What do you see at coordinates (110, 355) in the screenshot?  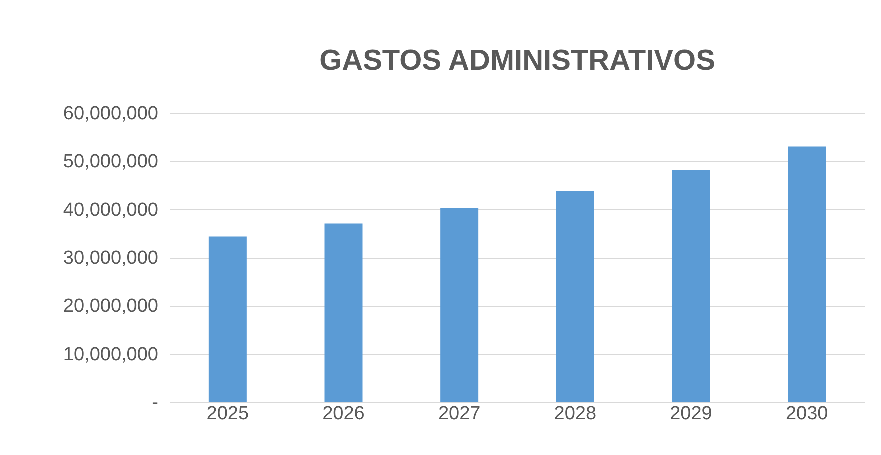 I see `y-tick-label: 10,000,000` at bounding box center [110, 355].